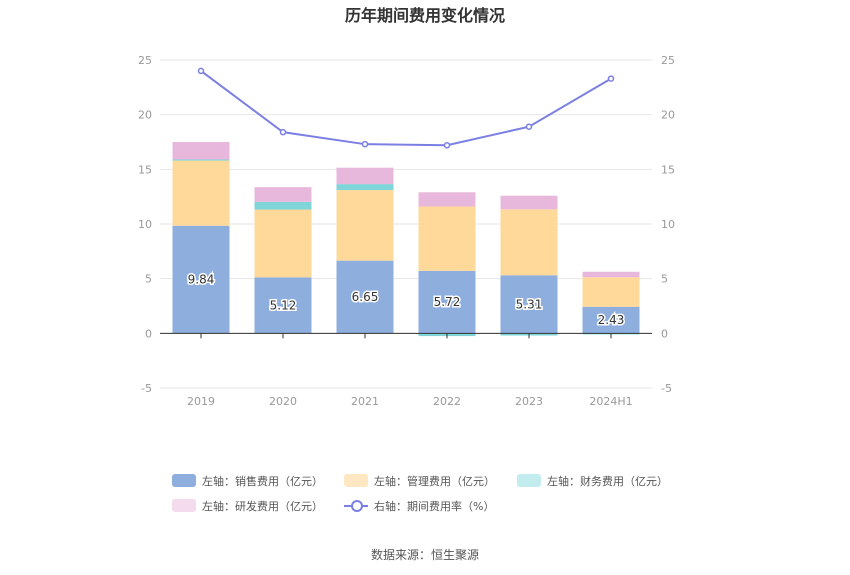 Image resolution: width=850 pixels, height=575 pixels. I want to click on left-axis-tick-label: 15, so click(145, 169).